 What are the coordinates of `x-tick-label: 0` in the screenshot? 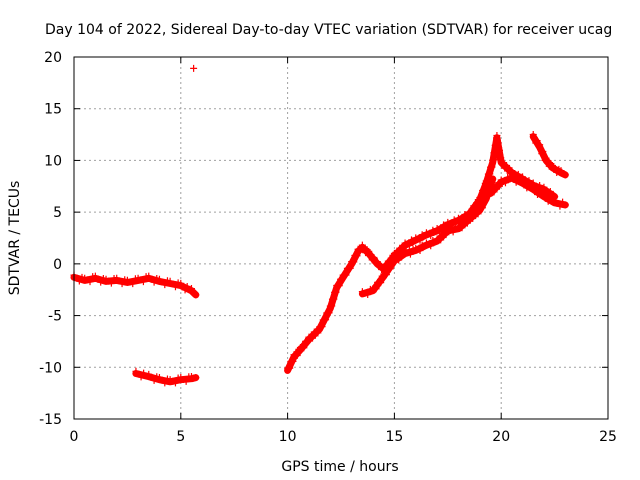 It's located at (74, 437).